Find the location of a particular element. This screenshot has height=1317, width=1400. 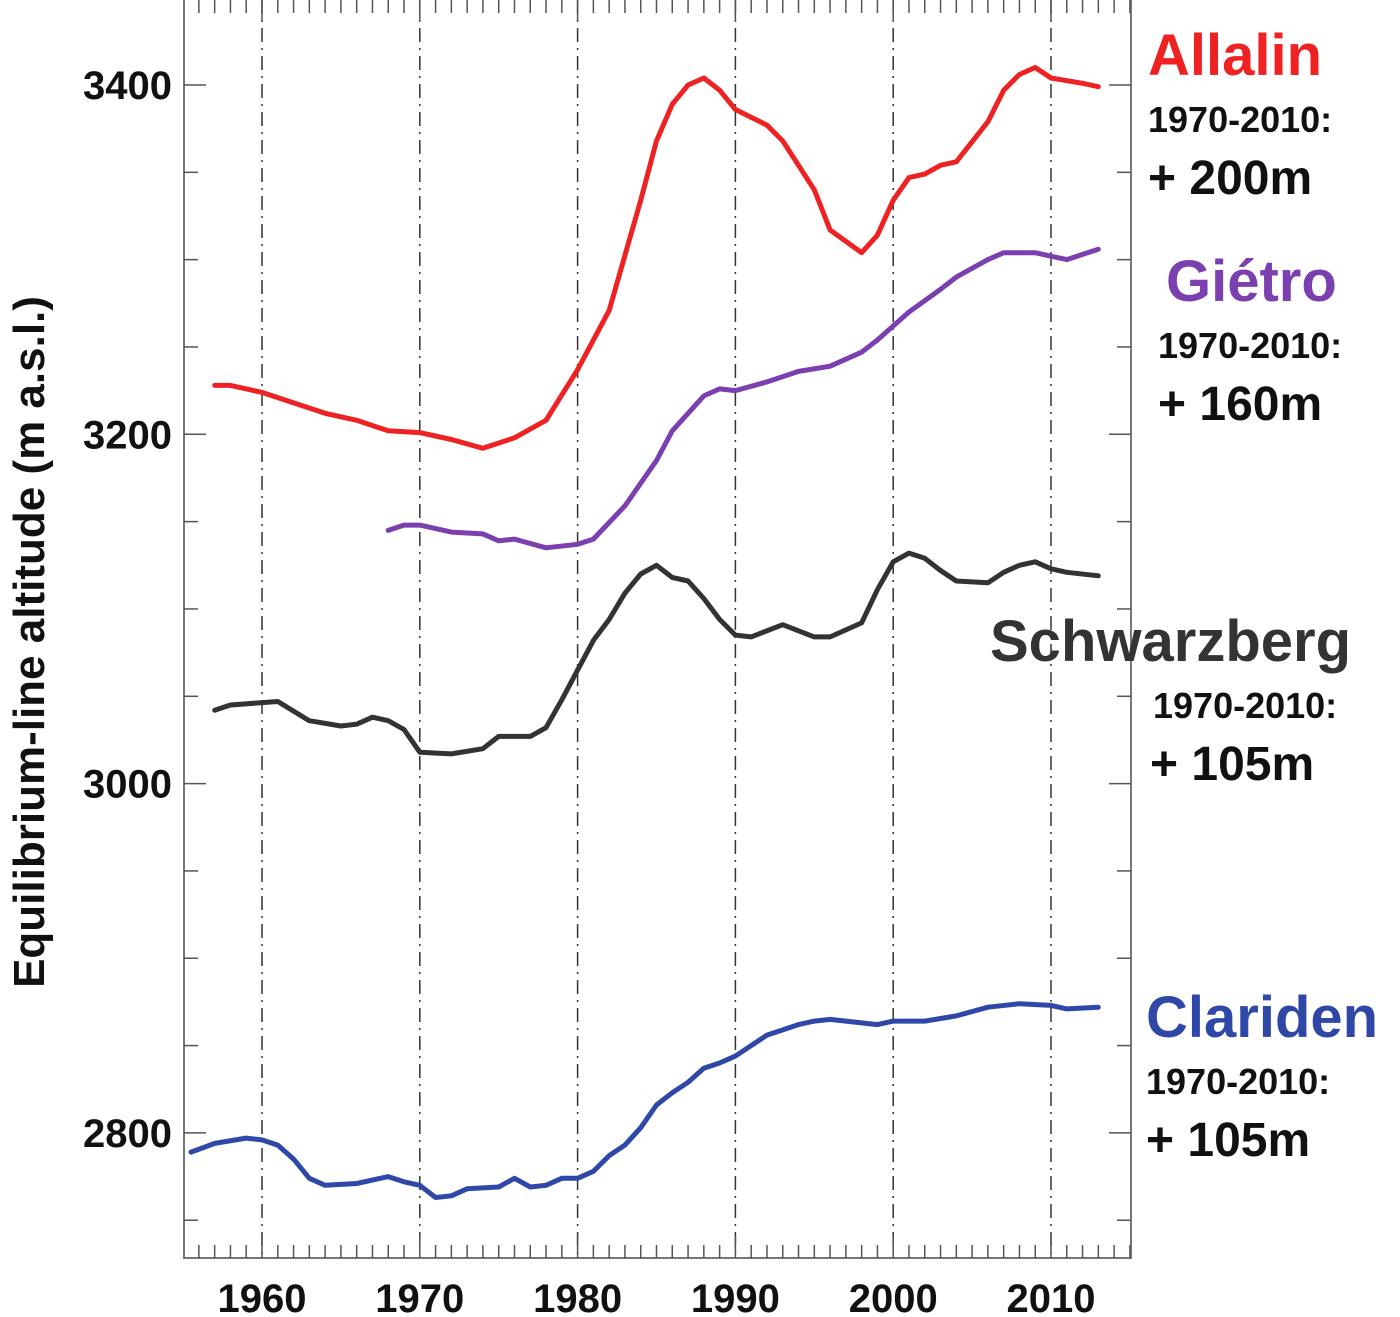

y-axis-label: Equilibrium-line altitude (m a.s.l.) is located at coordinates (29, 642).